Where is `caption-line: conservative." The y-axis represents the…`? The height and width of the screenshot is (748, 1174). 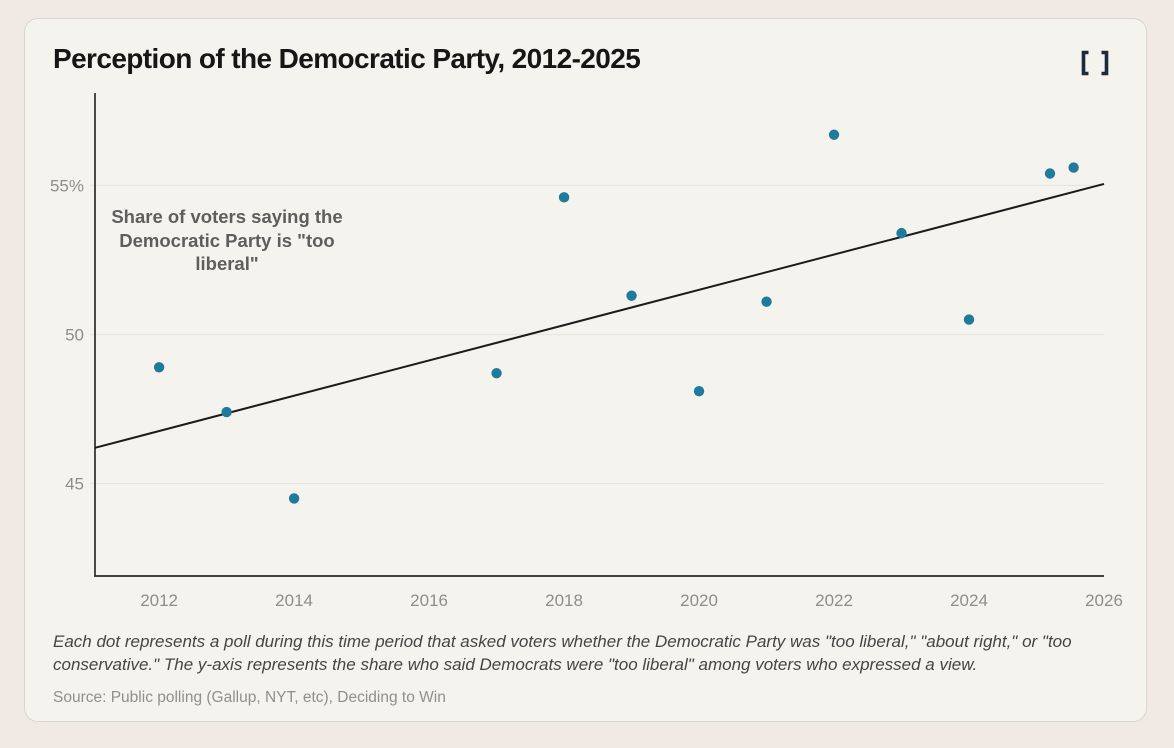 caption-line: conservative." The y-axis represents the… is located at coordinates (515, 664).